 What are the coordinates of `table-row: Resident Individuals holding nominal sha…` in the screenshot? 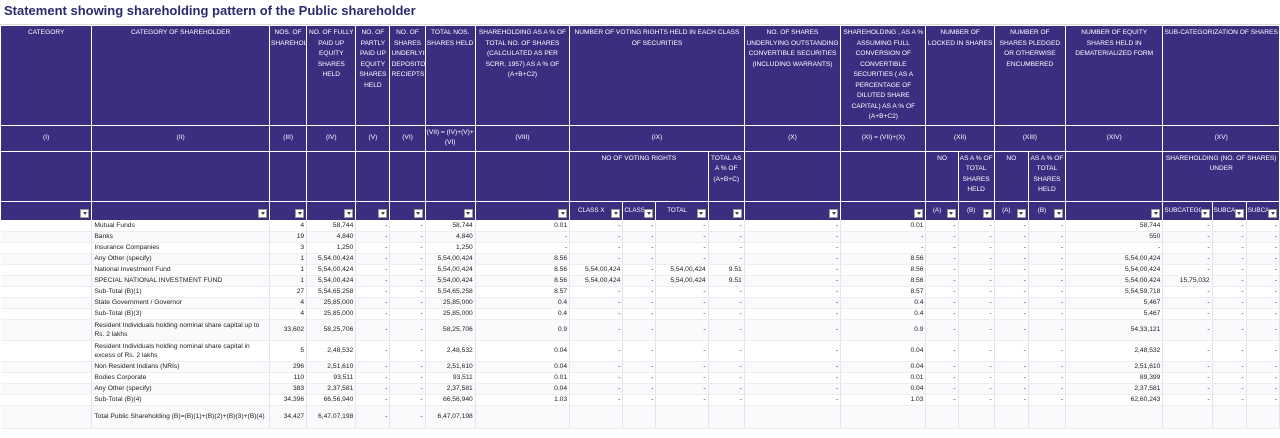 It's located at (640, 351).